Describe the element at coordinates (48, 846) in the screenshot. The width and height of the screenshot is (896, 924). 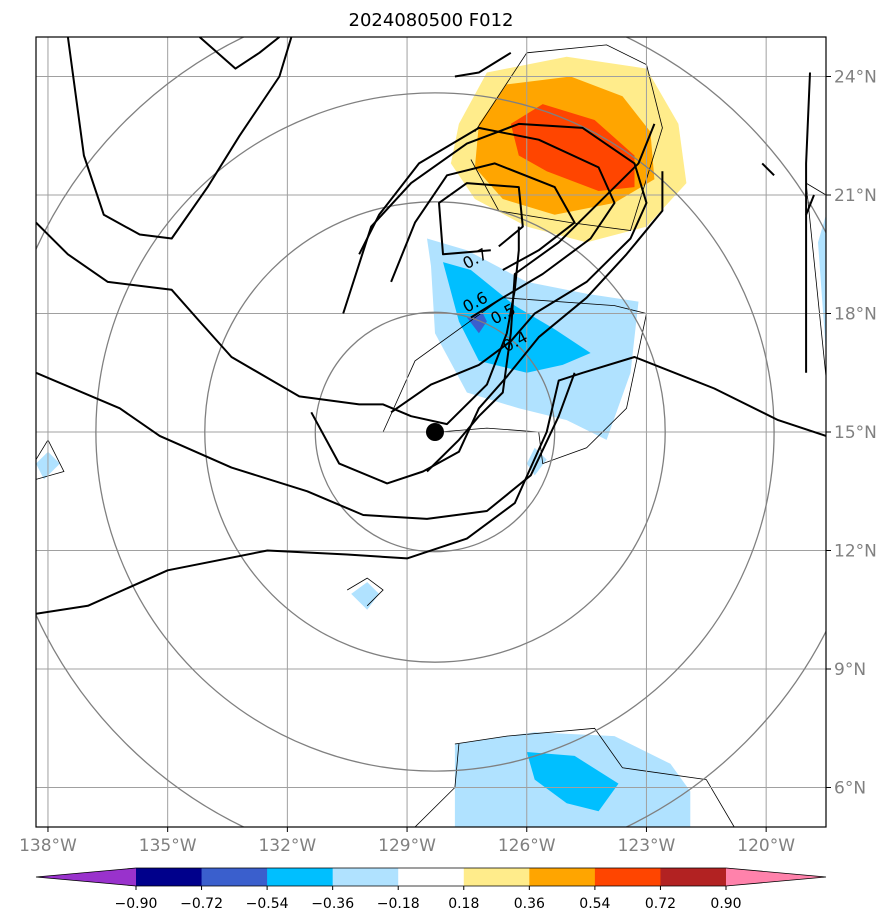
I see `x-tick-label-0: 138°W` at that location.